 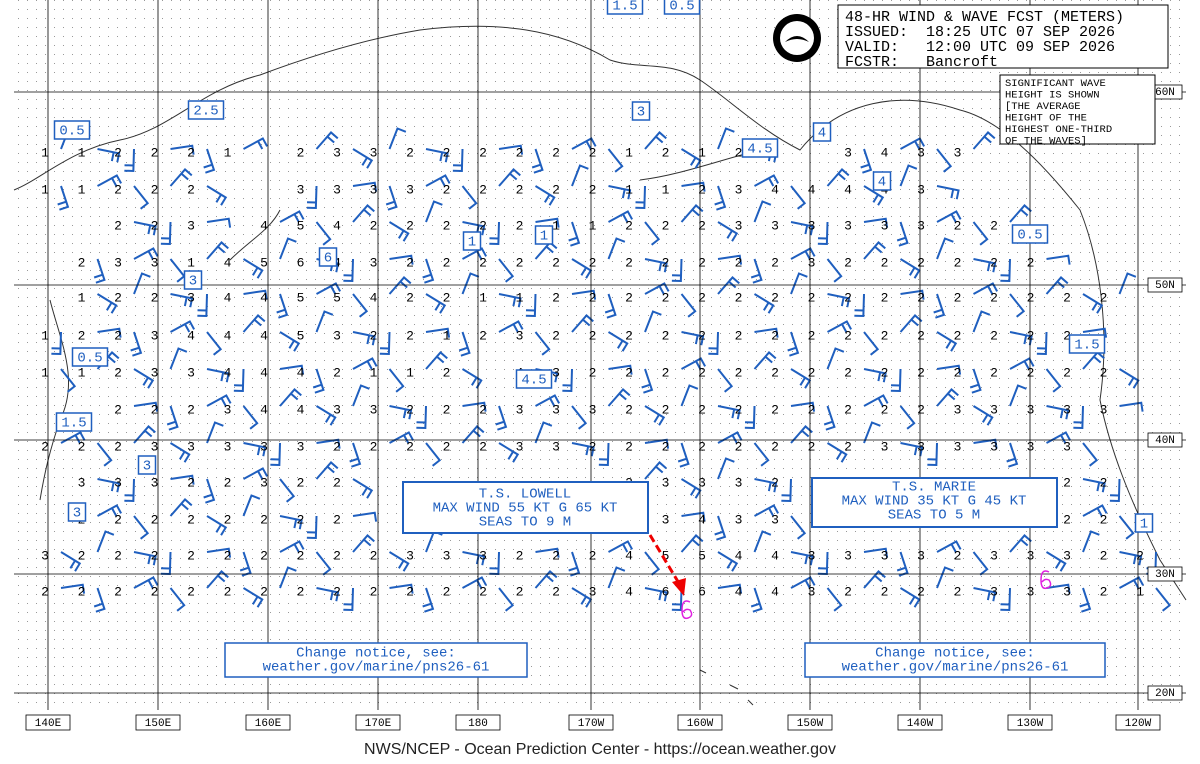 I want to click on lon-label: 120W, so click(x=1138, y=724).